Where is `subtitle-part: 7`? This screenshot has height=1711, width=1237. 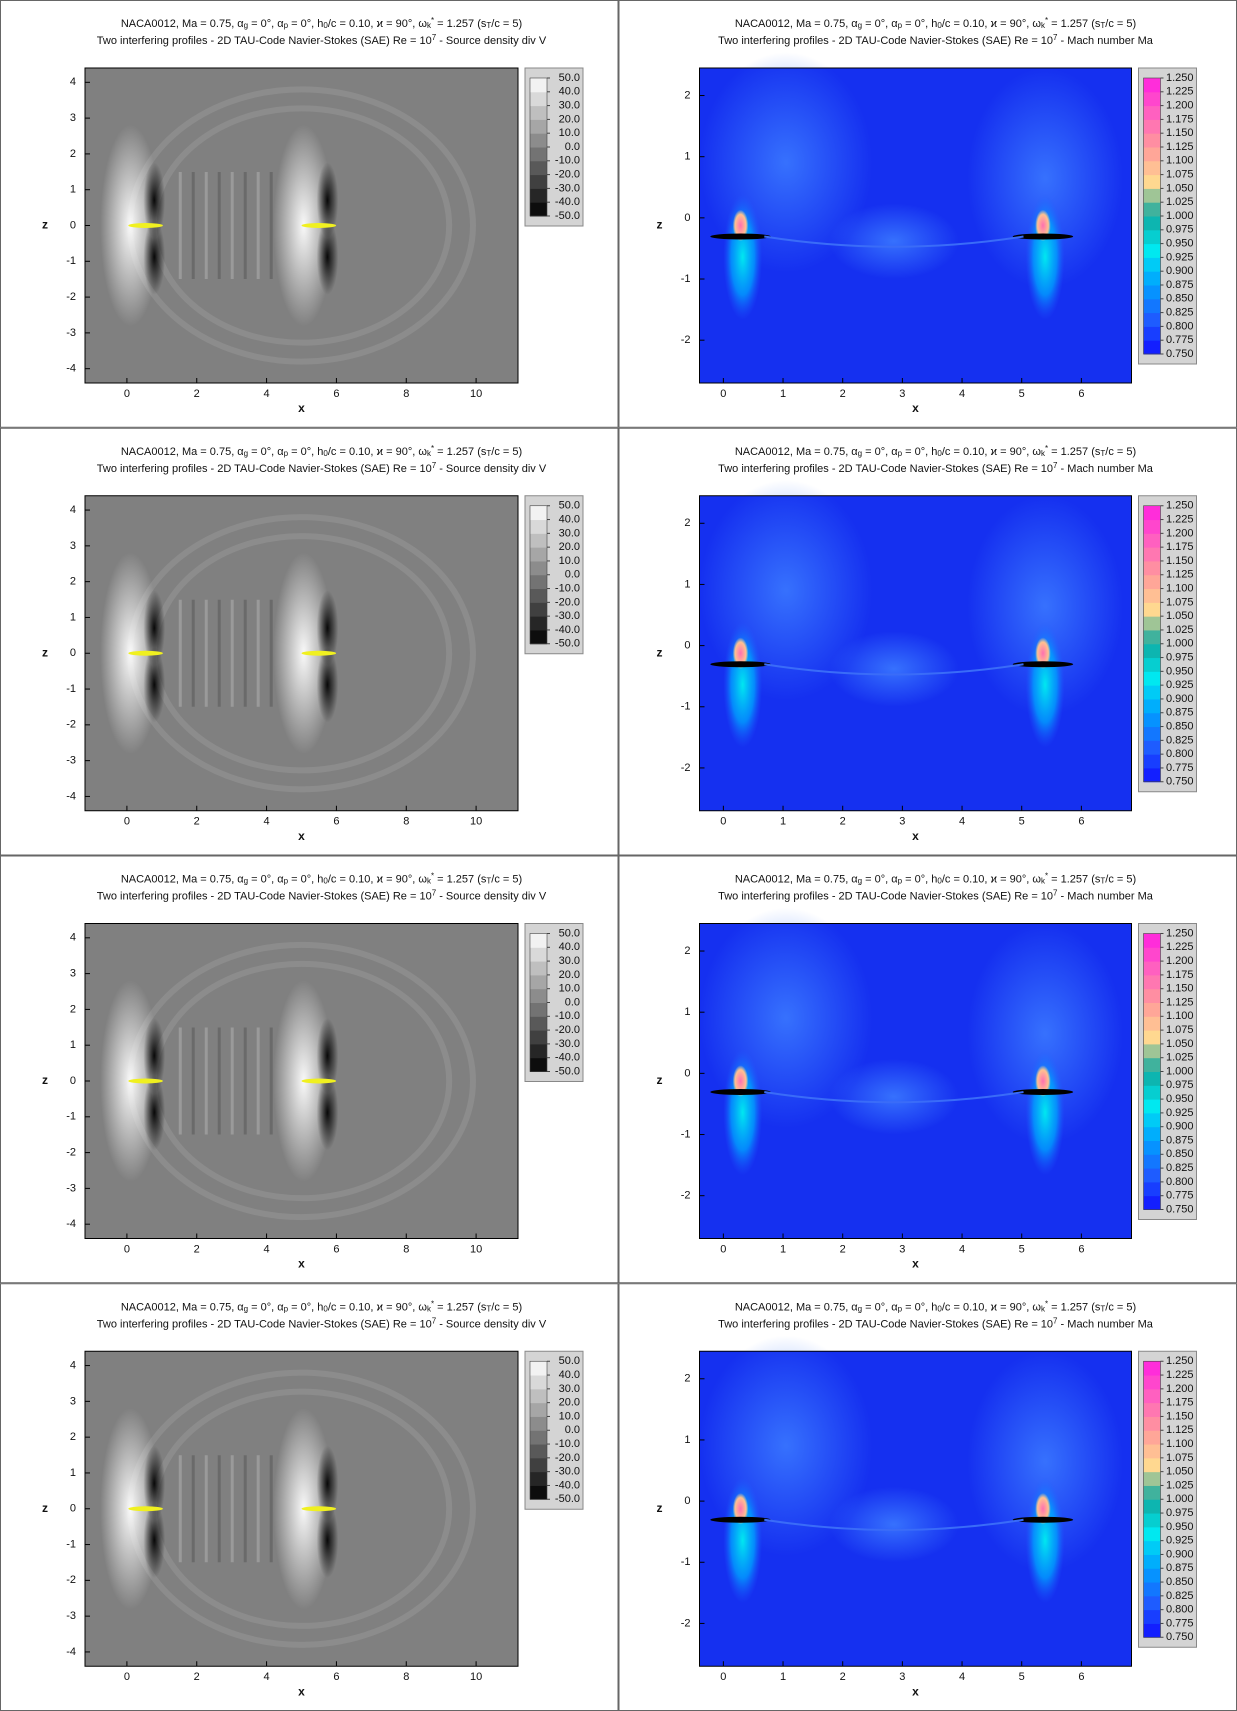 subtitle-part: 7 is located at coordinates (434, 465).